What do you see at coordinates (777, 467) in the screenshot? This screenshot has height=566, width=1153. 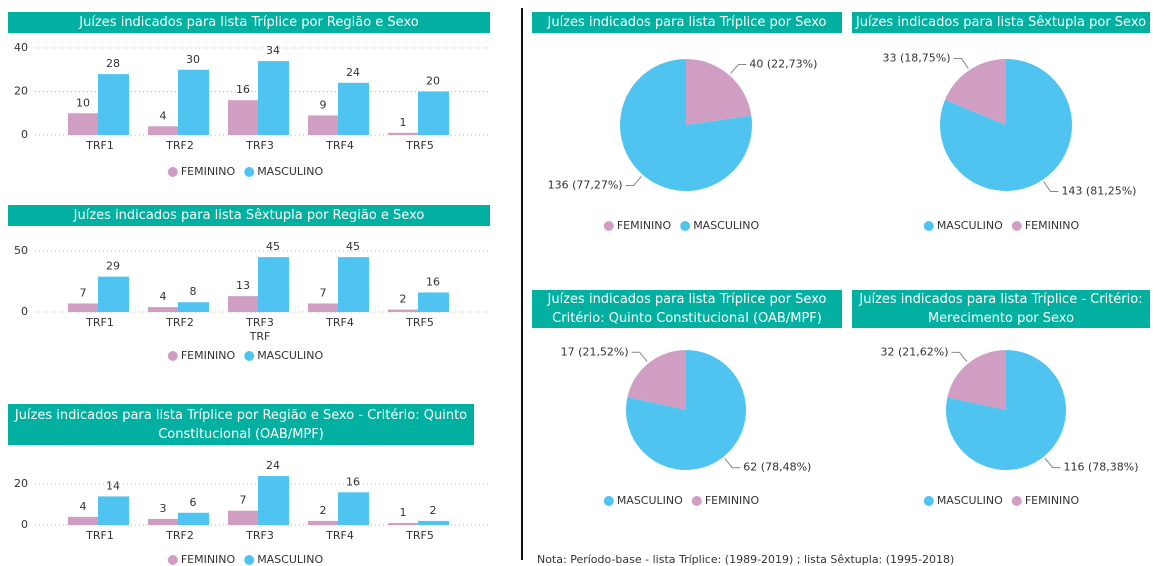 I see `data-label: 62 (78,48%)` at bounding box center [777, 467].